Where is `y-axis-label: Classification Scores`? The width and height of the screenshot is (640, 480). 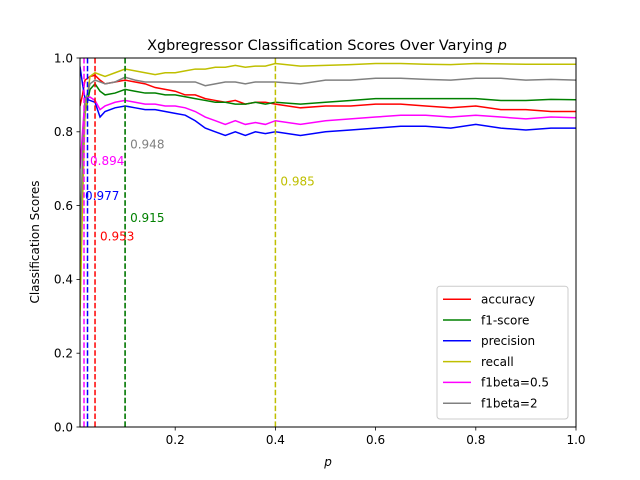
y-axis-label: Classification Scores is located at coordinates (35, 241).